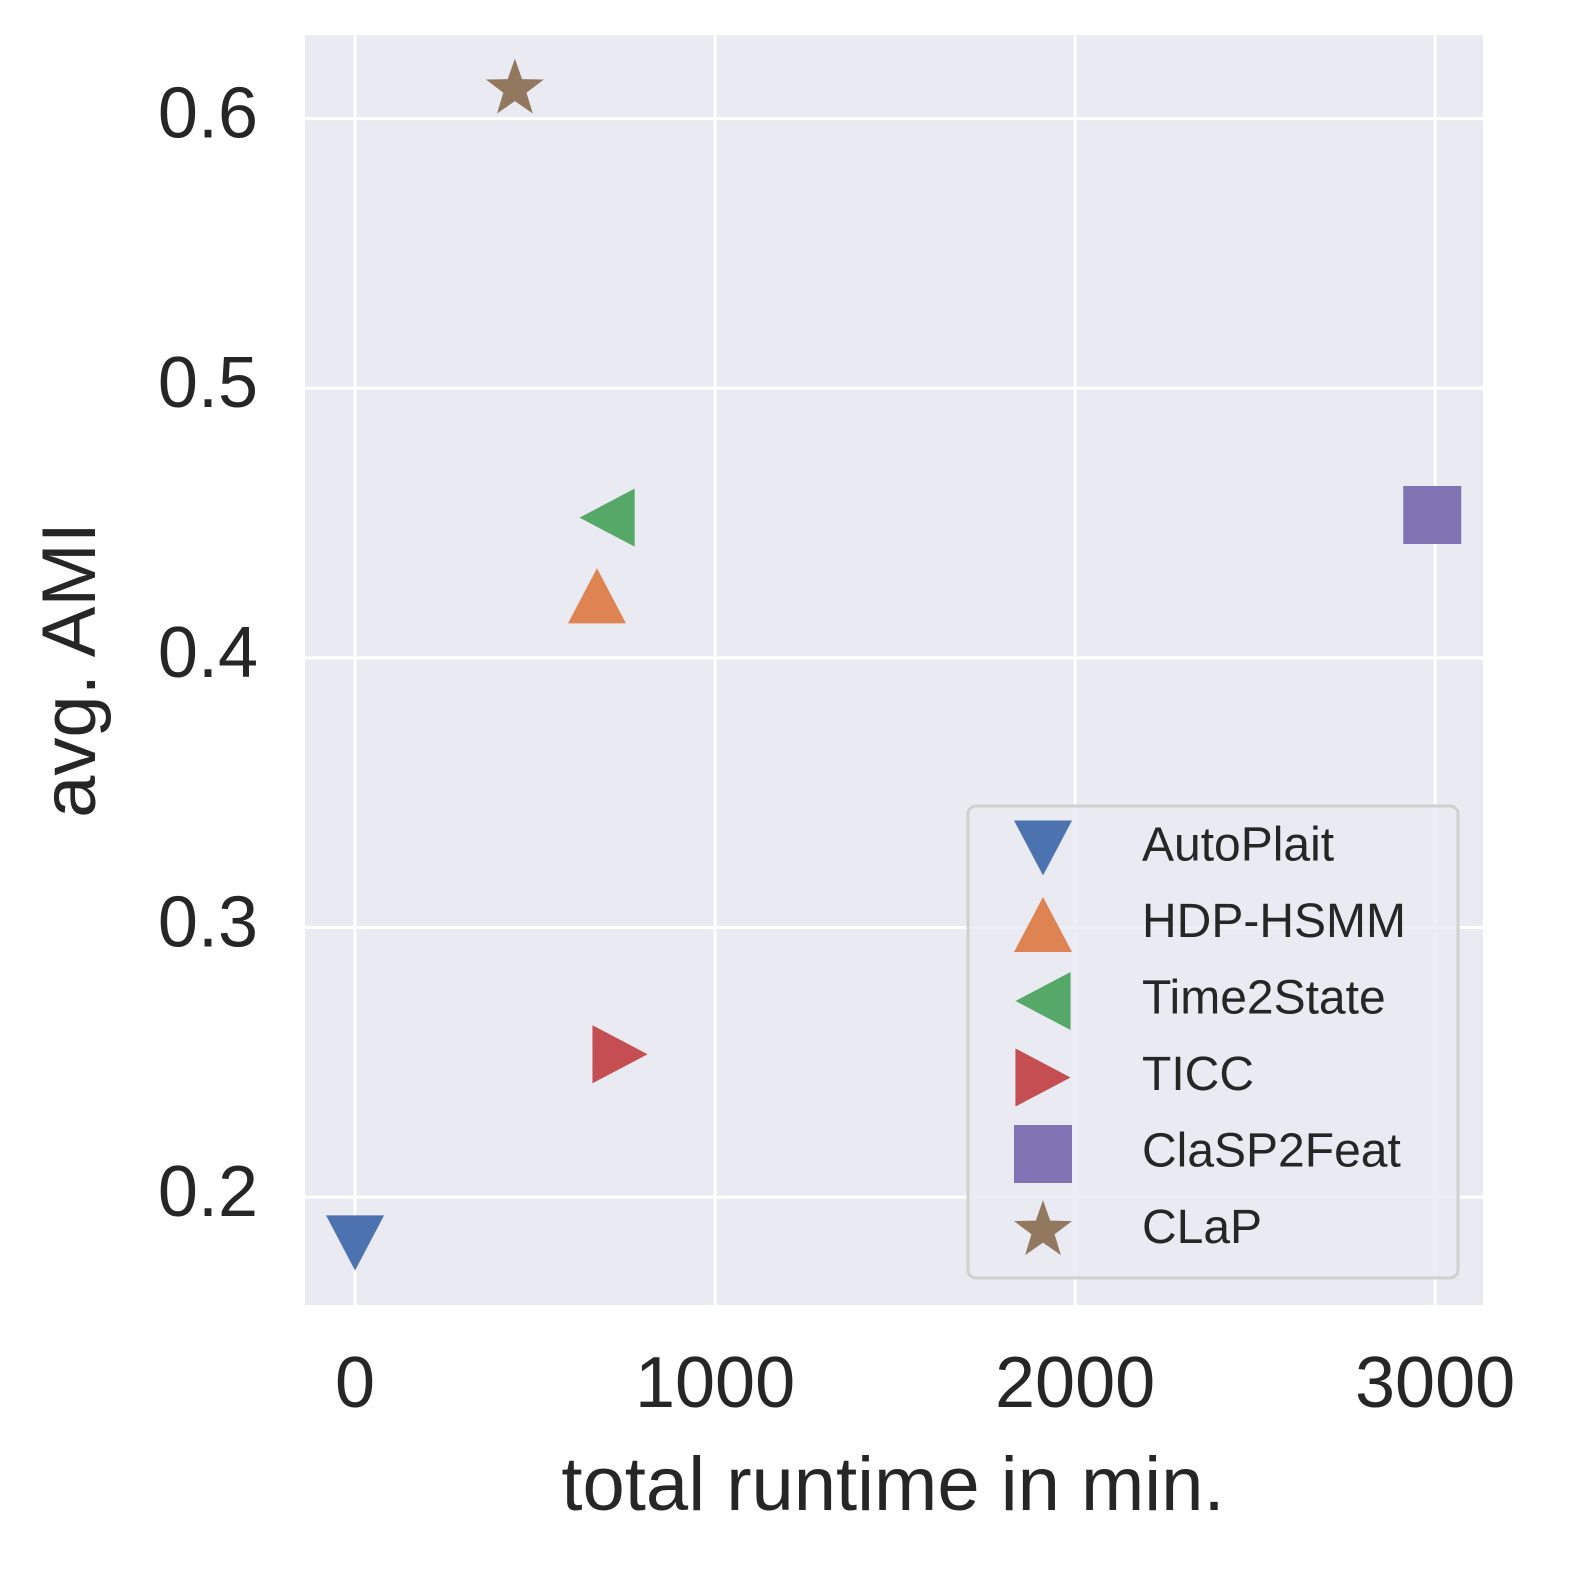  What do you see at coordinates (208, 923) in the screenshot?
I see `y-tick-label: 0.3` at bounding box center [208, 923].